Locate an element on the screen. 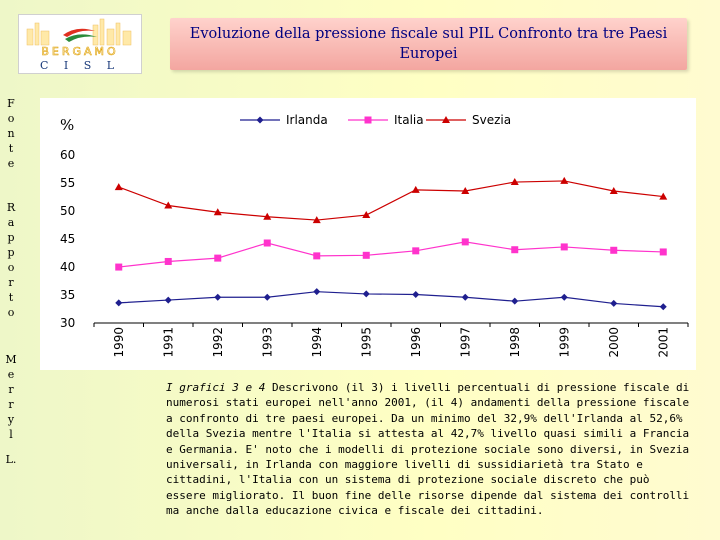  caption-lead: I grafici 3 e 4 is located at coordinates (216, 387).